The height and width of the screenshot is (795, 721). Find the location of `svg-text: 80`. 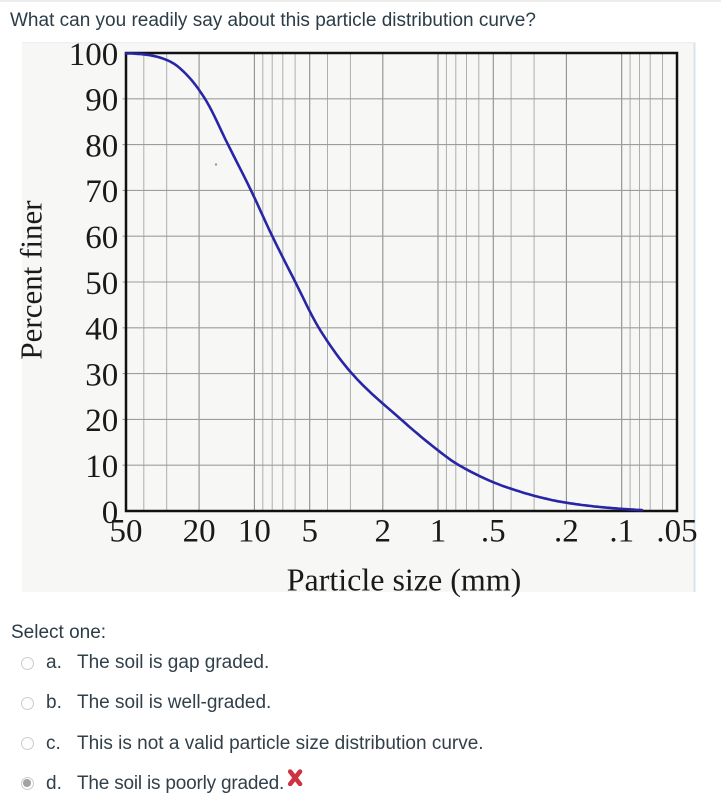

svg-text: 80 is located at coordinates (101, 146).